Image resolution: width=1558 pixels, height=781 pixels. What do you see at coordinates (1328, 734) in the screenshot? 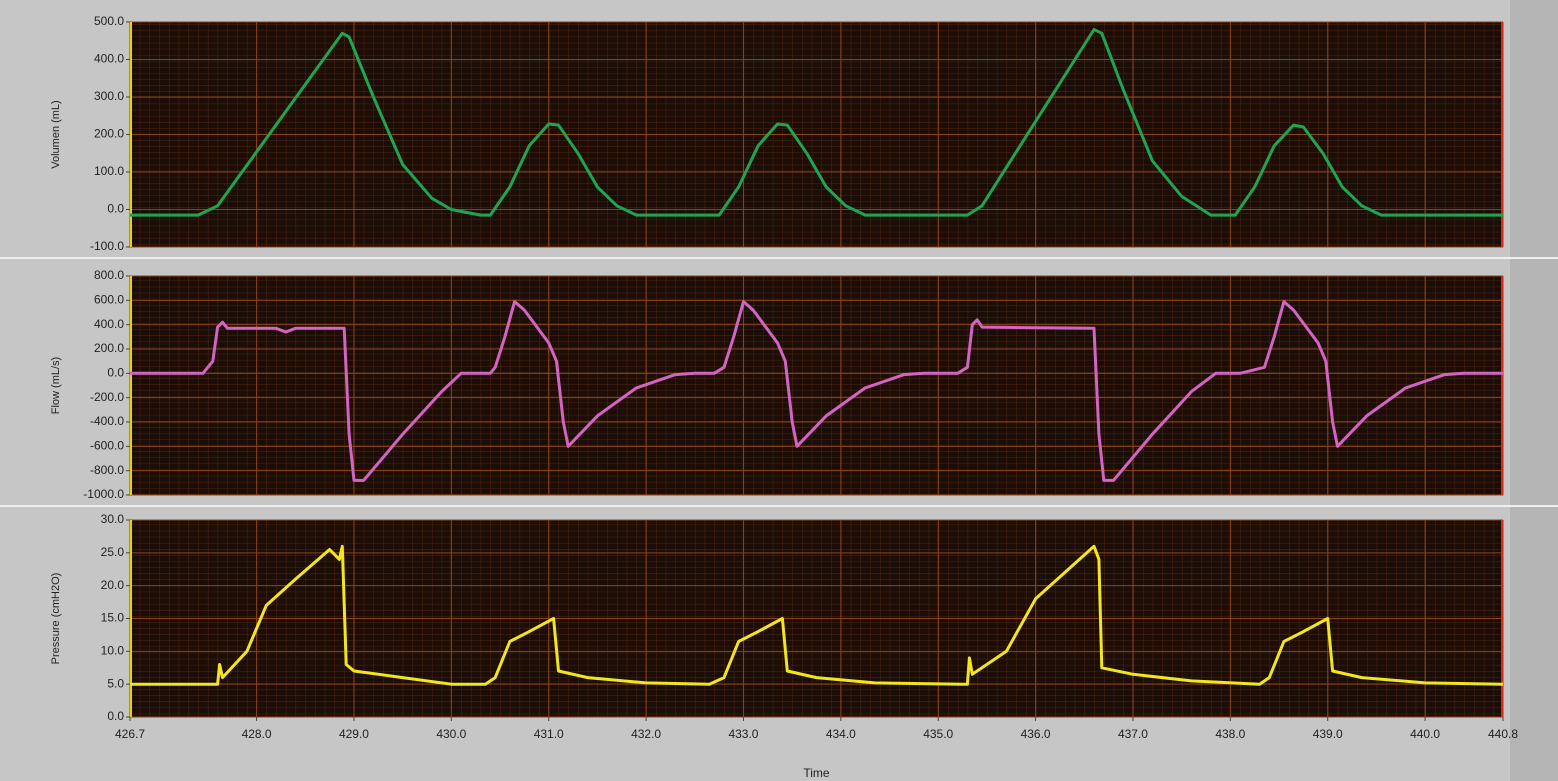
I see `x-tick-label: 439.0` at bounding box center [1328, 734].